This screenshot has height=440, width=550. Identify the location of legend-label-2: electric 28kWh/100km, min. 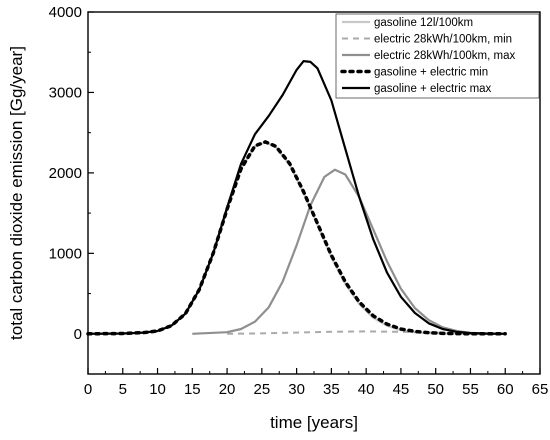
(443, 40).